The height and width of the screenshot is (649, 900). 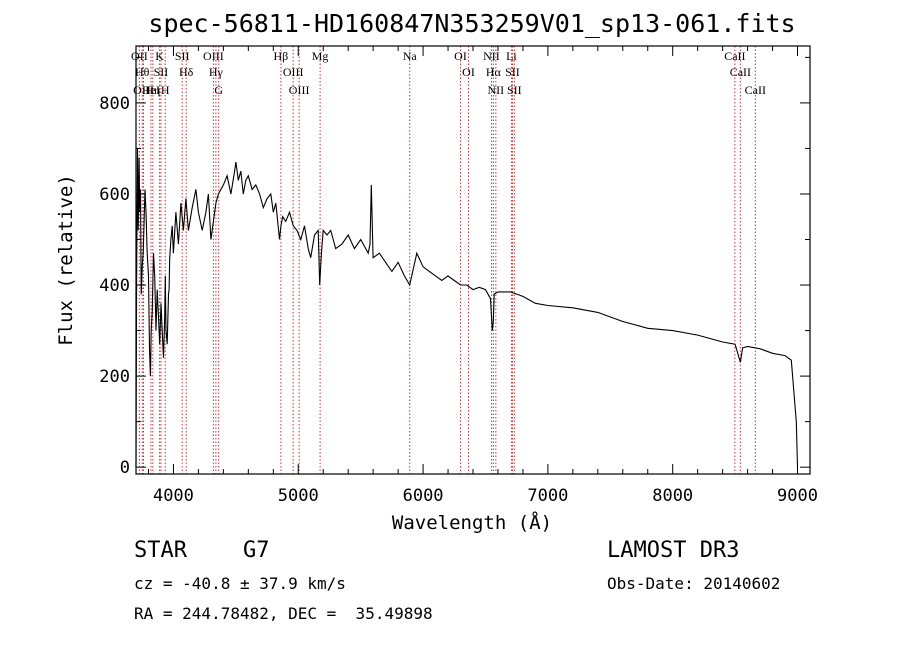 What do you see at coordinates (114, 377) in the screenshot?
I see `y-tick-label: 200` at bounding box center [114, 377].